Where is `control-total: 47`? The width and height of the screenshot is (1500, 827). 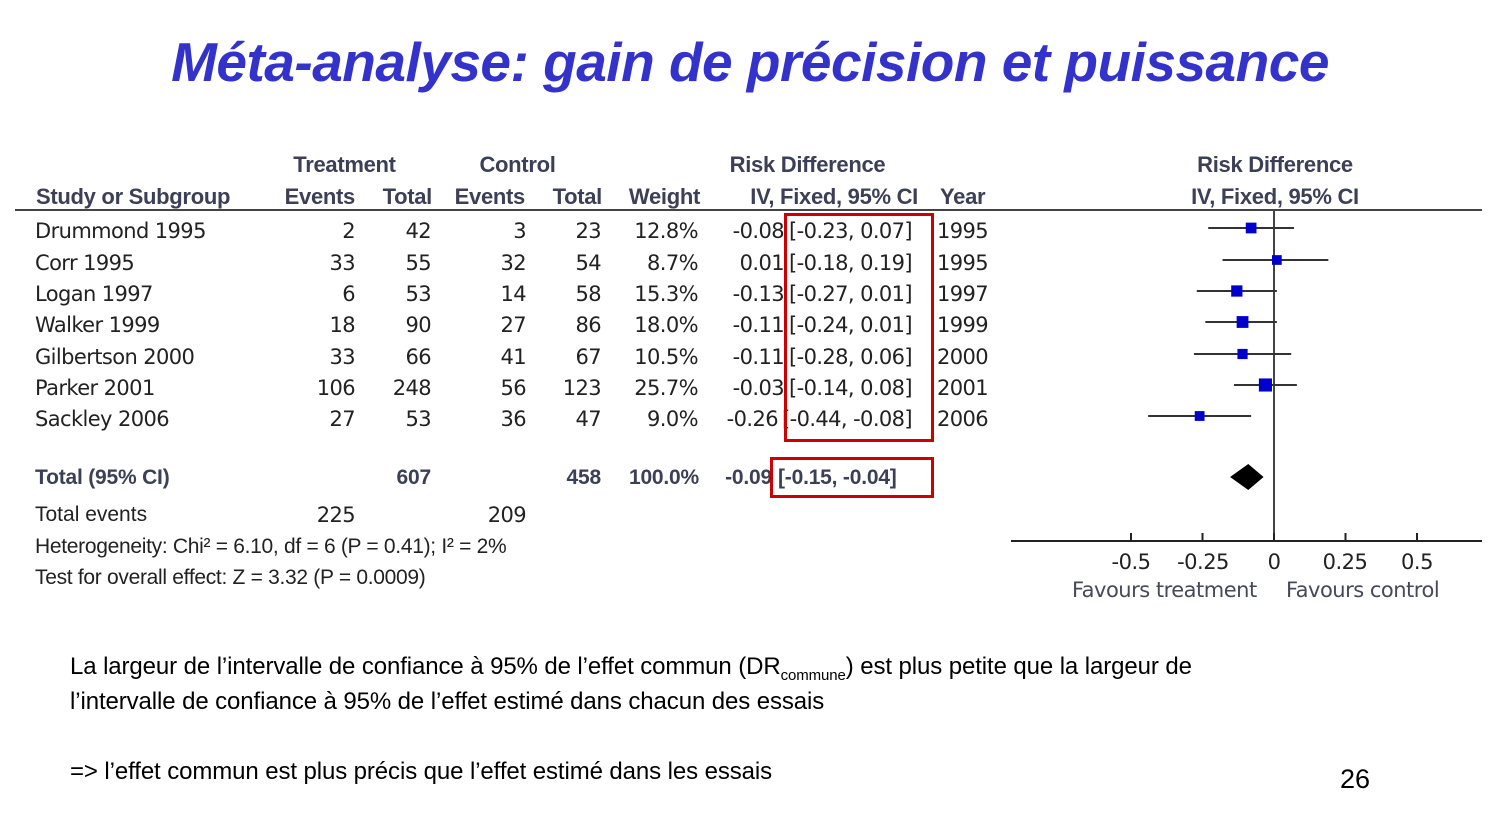
control-total: 47 is located at coordinates (588, 419).